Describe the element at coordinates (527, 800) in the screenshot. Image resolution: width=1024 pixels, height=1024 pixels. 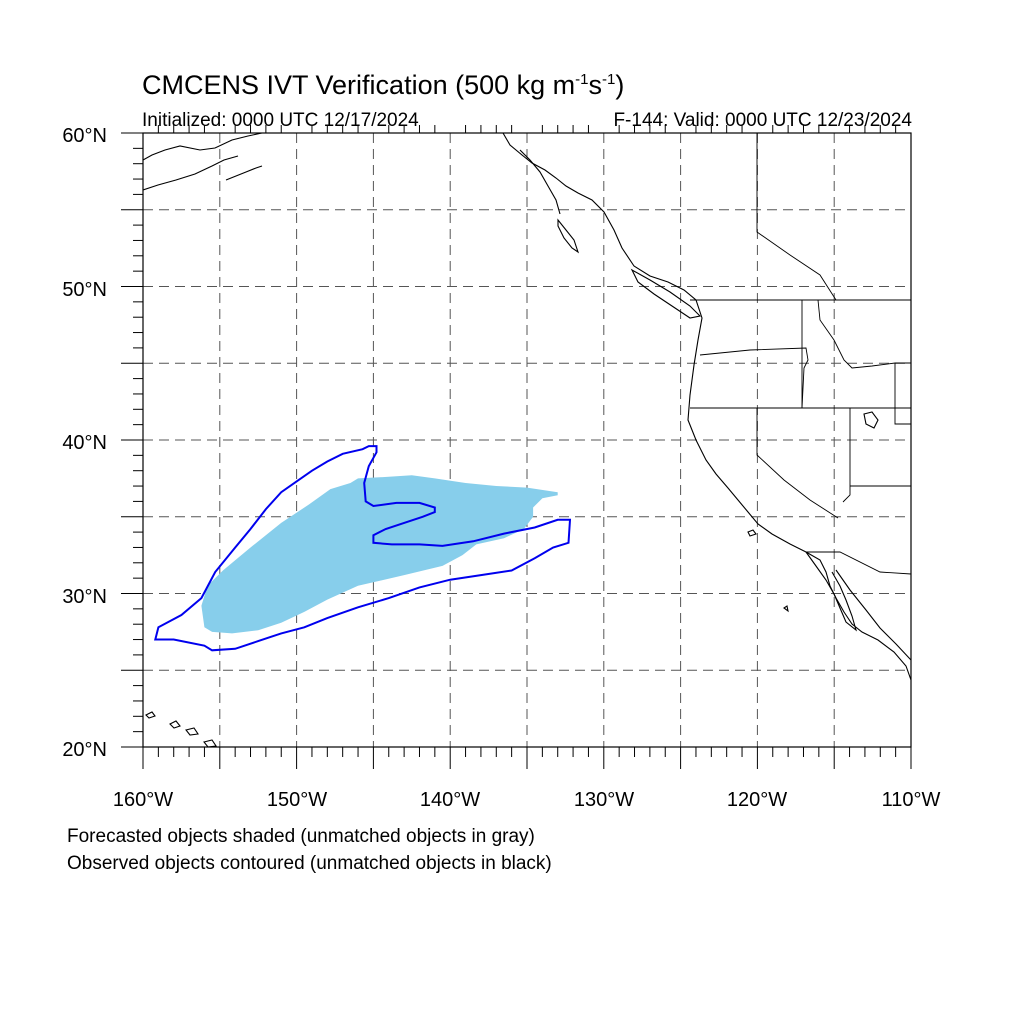
I see `longitude-labels: 160°W 150°W 140°W 130°W 120°W 110°W` at that location.